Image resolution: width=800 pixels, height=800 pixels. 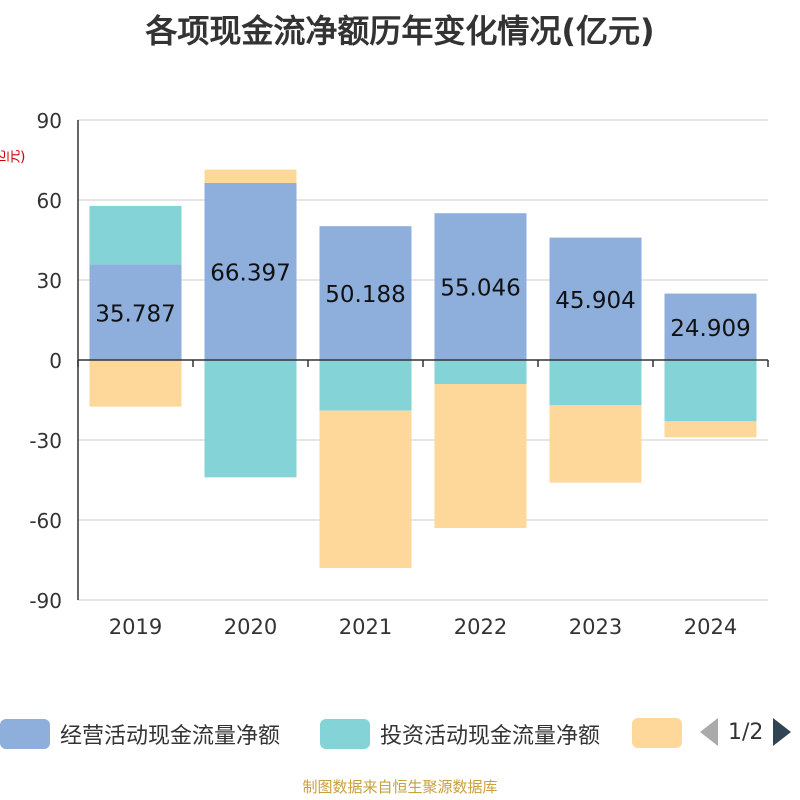 What do you see at coordinates (49, 201) in the screenshot?
I see `y-tick-label: 60` at bounding box center [49, 201].